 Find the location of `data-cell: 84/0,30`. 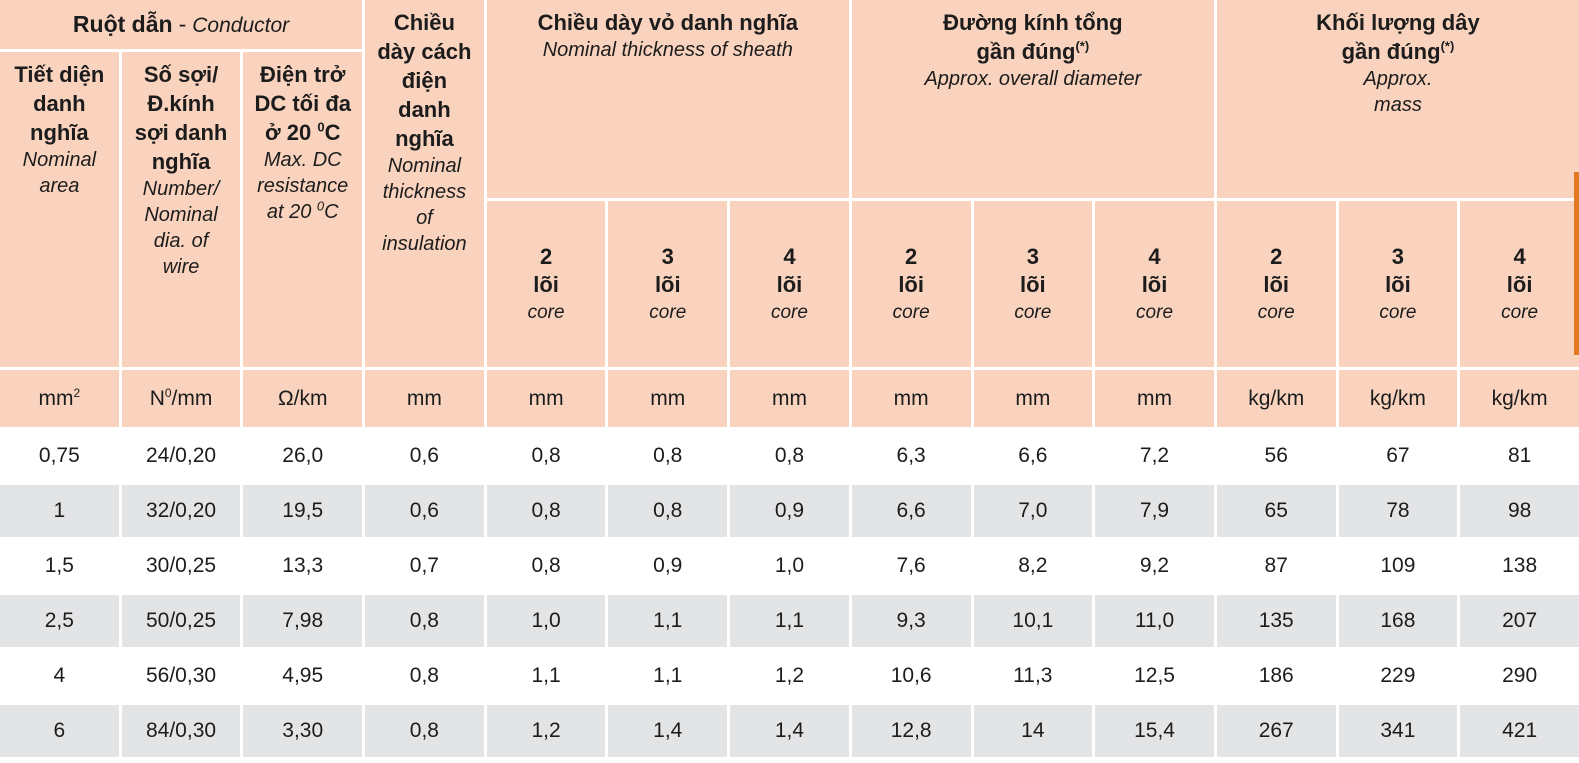

data-cell: 84/0,30 is located at coordinates (181, 731).